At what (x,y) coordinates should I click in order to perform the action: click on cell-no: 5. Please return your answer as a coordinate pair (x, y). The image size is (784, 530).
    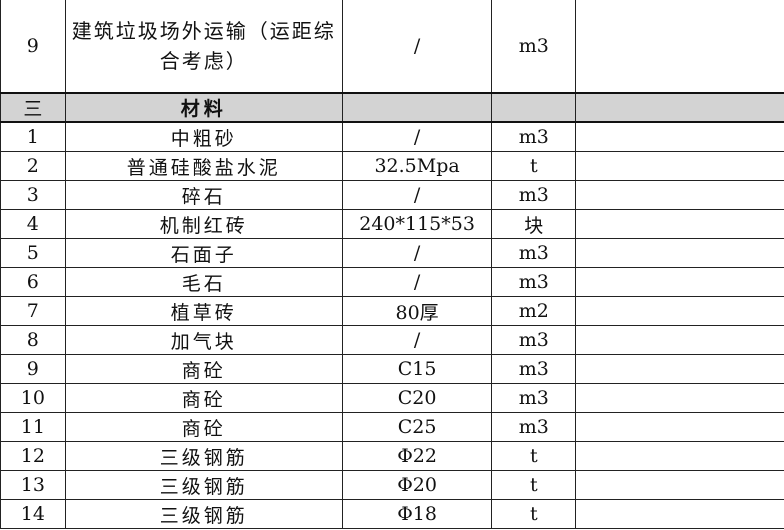
    Looking at the image, I should click on (33, 253).